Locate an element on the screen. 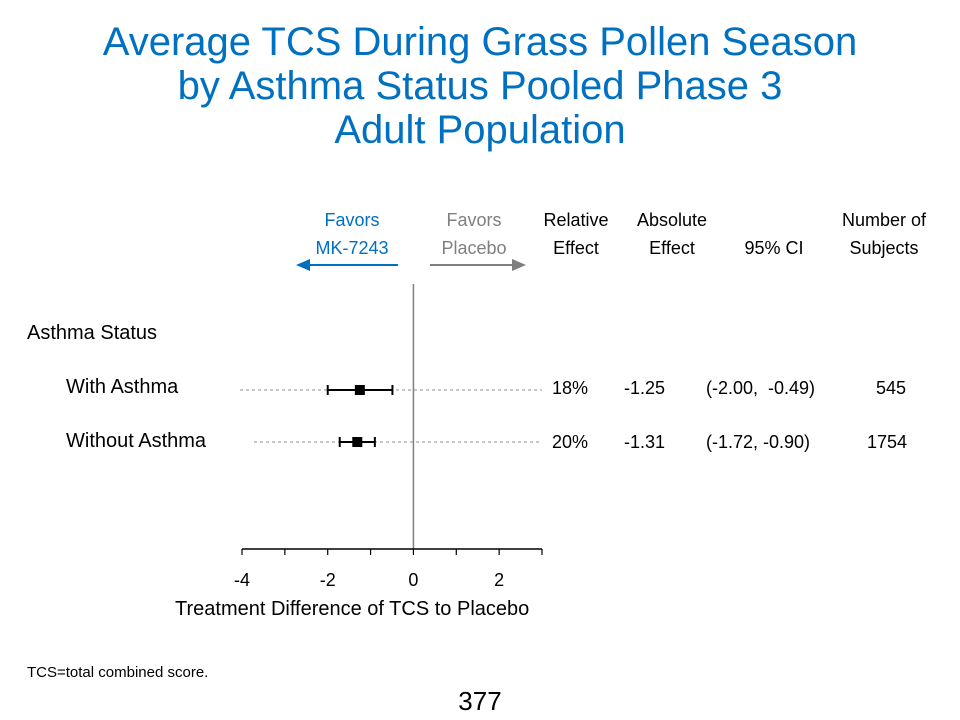  ci-header: 95% CI is located at coordinates (774, 234).